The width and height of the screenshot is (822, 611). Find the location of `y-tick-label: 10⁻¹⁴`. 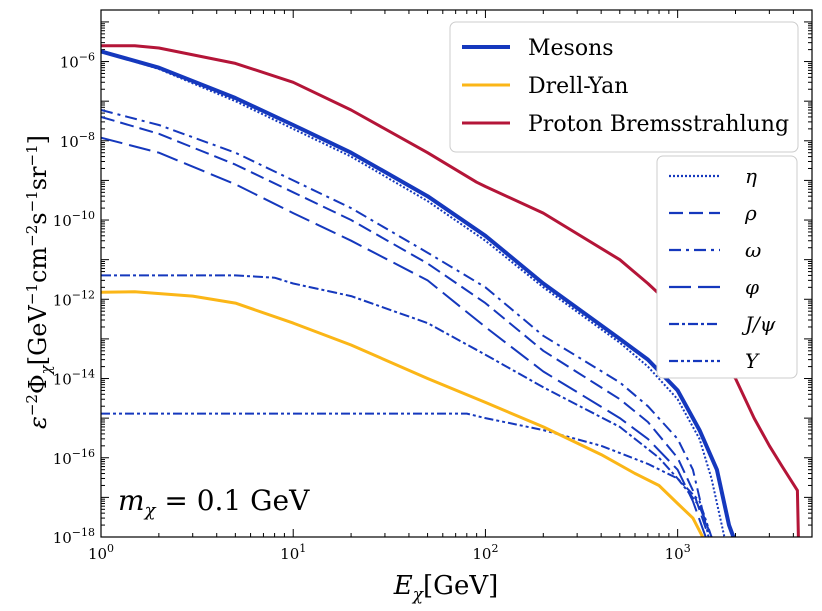

y-tick-label: 10⁻¹⁴ is located at coordinates (74, 378).